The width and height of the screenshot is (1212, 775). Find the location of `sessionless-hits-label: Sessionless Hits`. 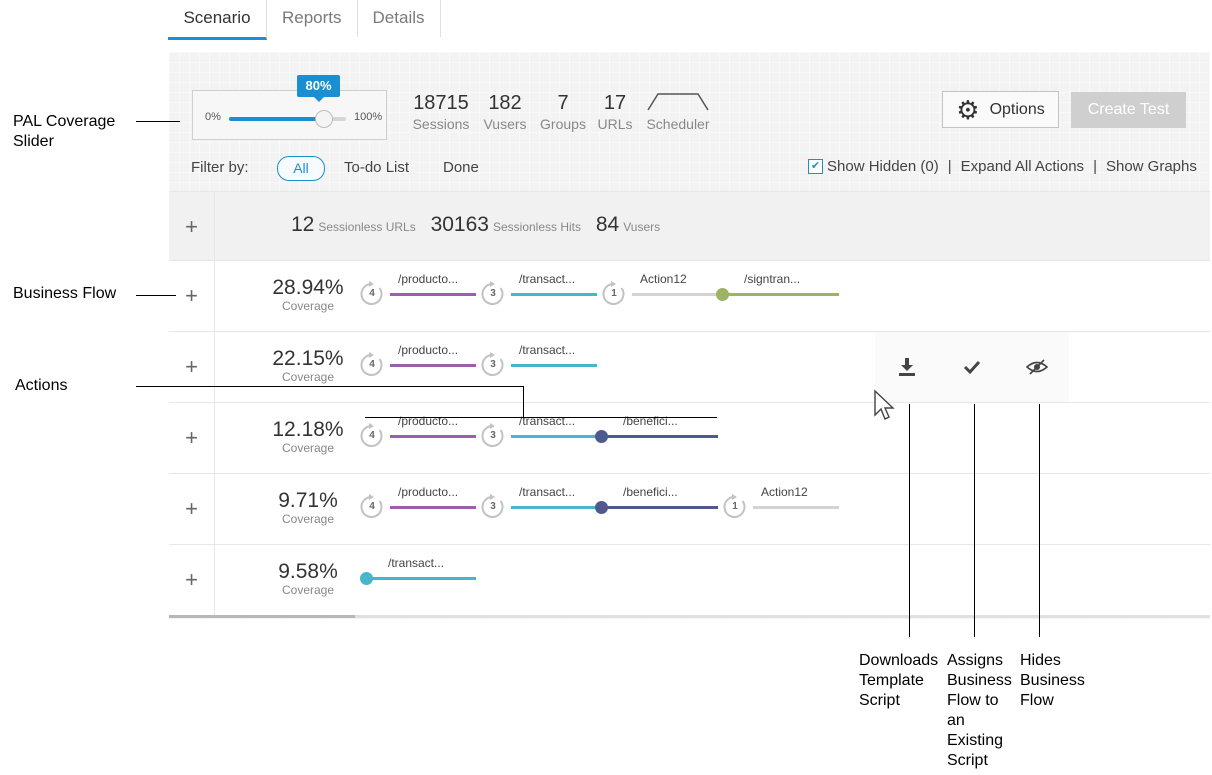

sessionless-hits-label: Sessionless Hits is located at coordinates (537, 227).